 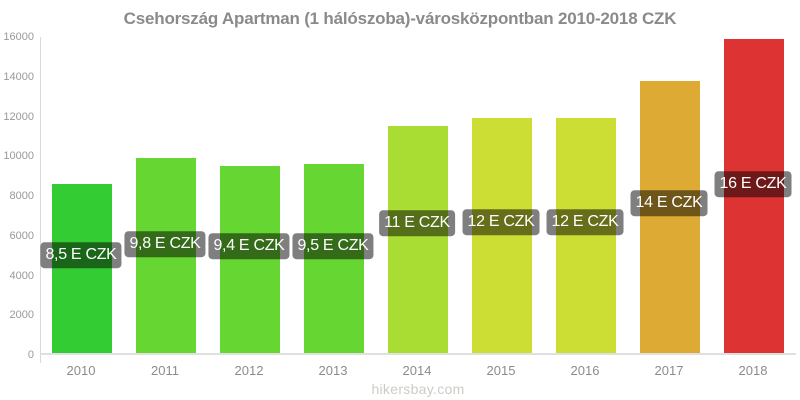 I want to click on bar-value-label-2014: 11 E CZK, so click(x=417, y=223).